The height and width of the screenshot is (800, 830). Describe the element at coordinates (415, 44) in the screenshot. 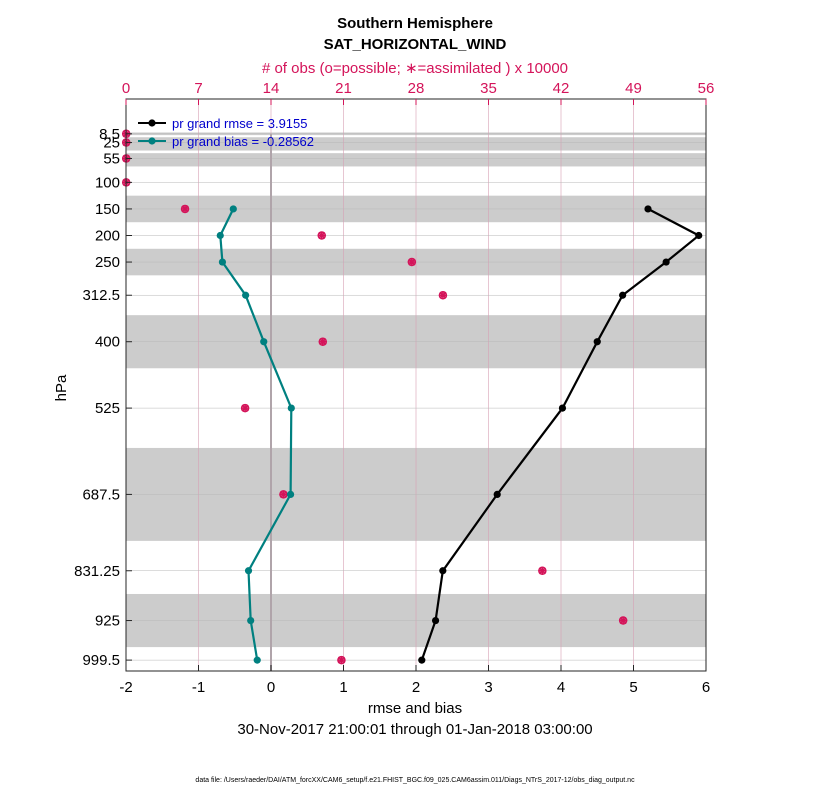

I see `chart-subtitle: SAT_HORIZONTAL_WIND` at that location.